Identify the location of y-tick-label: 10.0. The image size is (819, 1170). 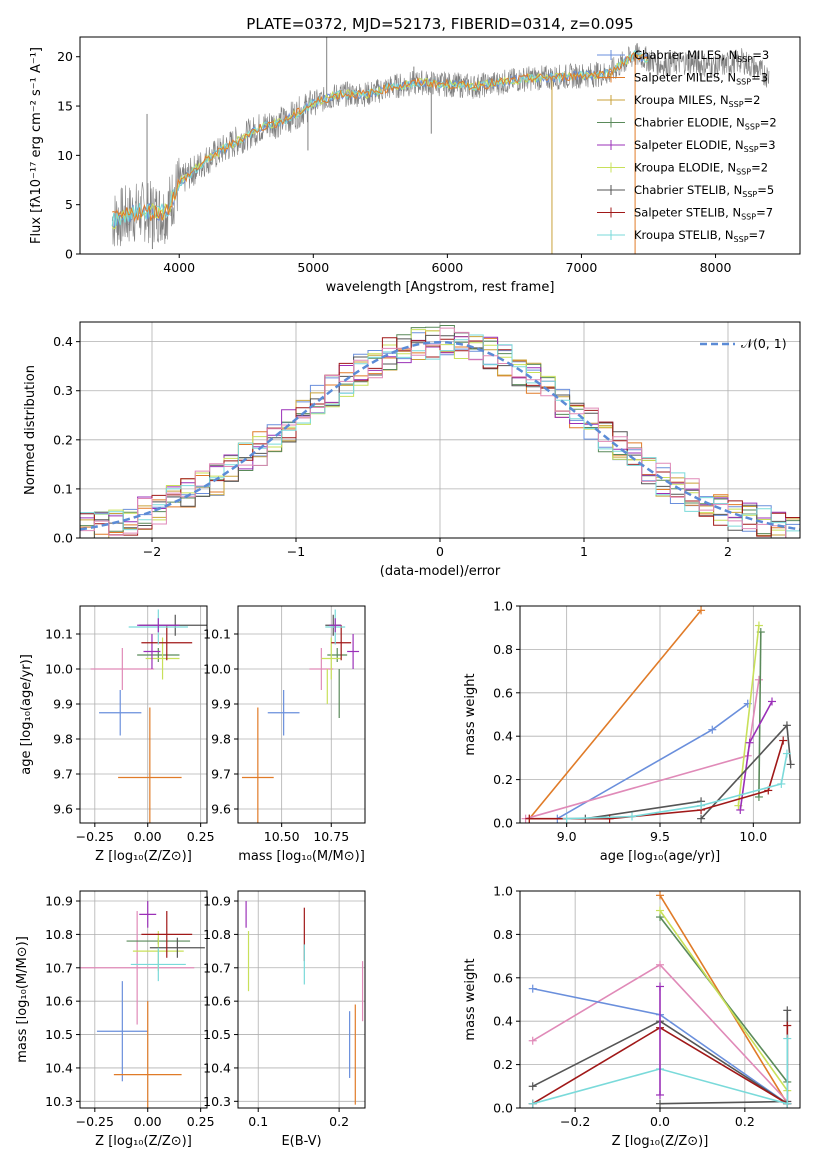
(59, 669).